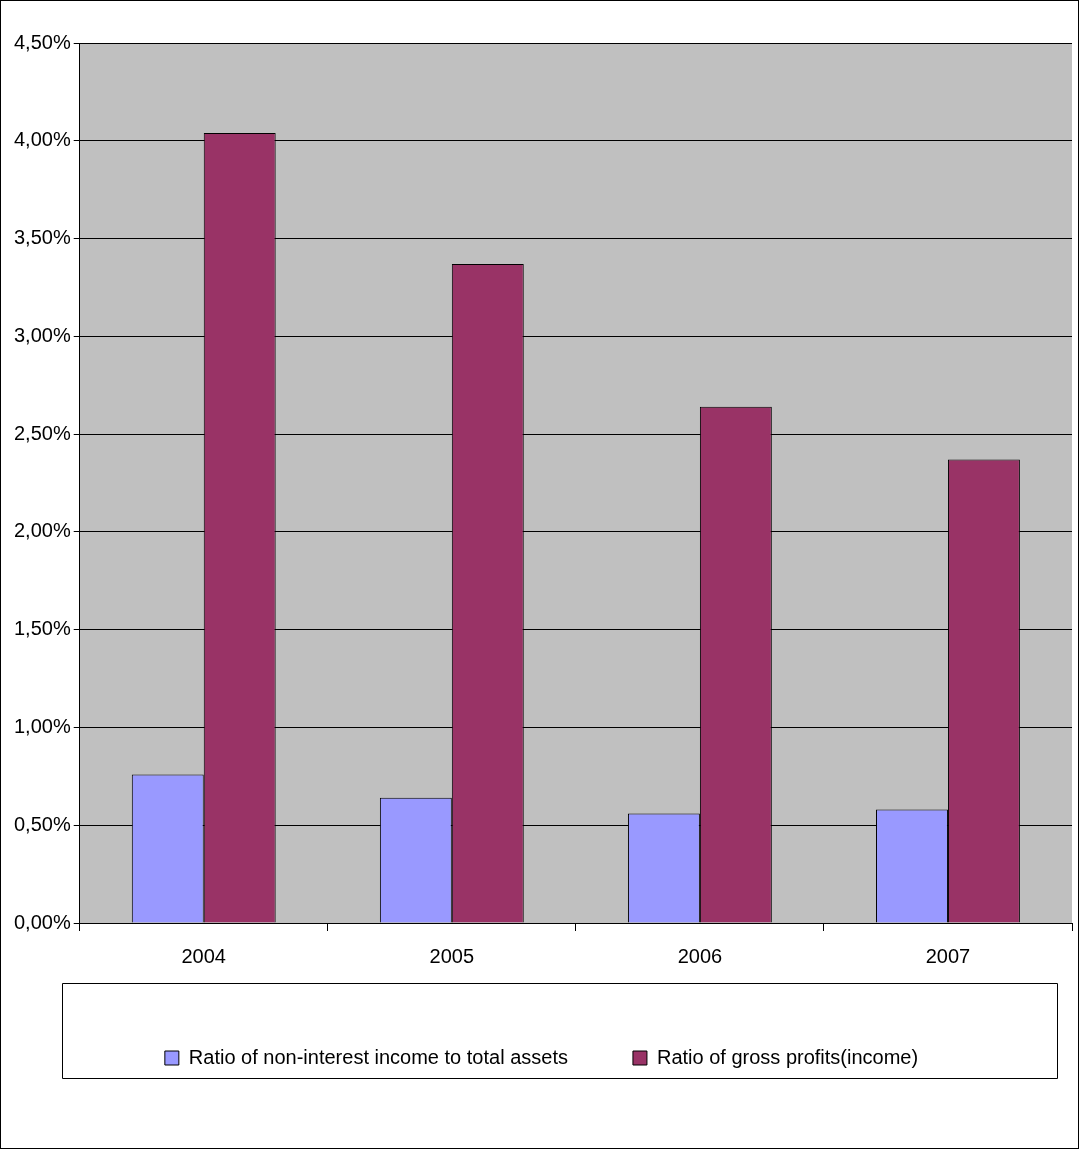  Describe the element at coordinates (42, 921) in the screenshot. I see `y-tick-label: 0,00%` at that location.